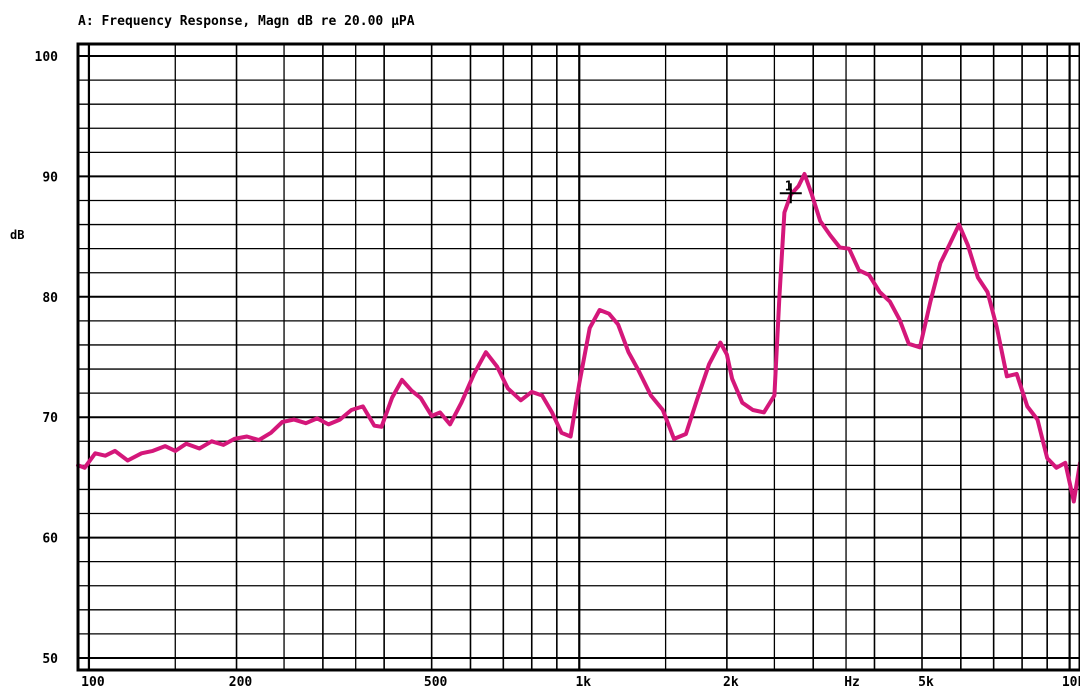  I want to click on y-tick-label: 50, so click(50, 659).